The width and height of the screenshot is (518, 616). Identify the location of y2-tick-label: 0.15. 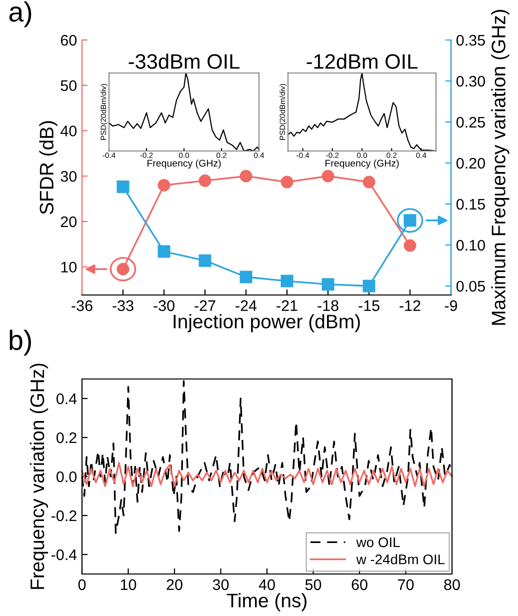
(470, 204).